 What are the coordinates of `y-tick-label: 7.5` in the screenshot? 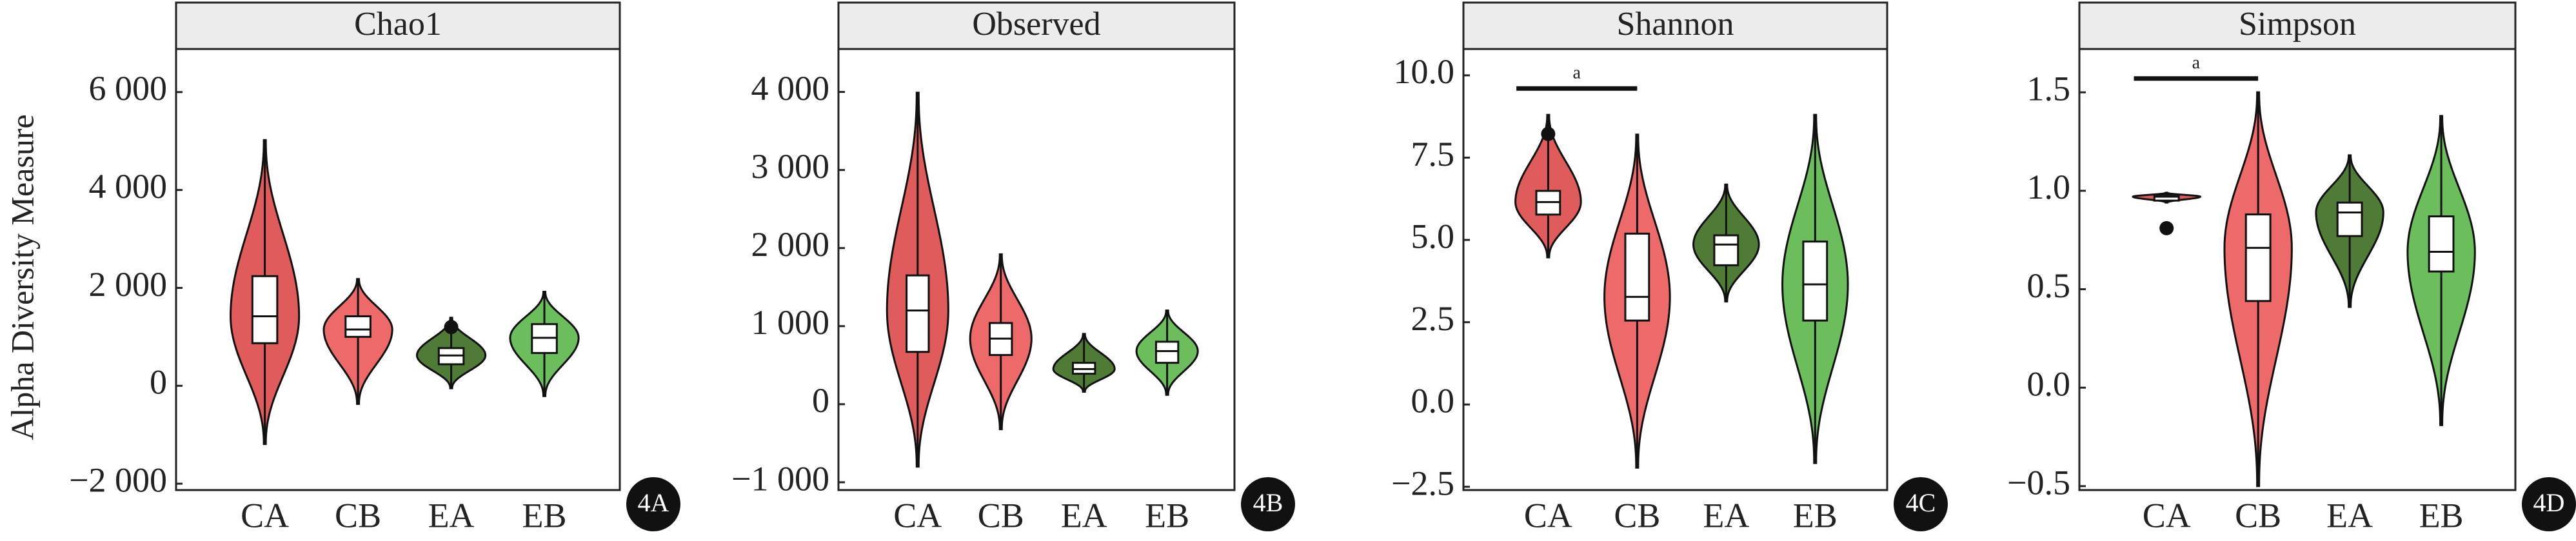 It's located at (1433, 154).